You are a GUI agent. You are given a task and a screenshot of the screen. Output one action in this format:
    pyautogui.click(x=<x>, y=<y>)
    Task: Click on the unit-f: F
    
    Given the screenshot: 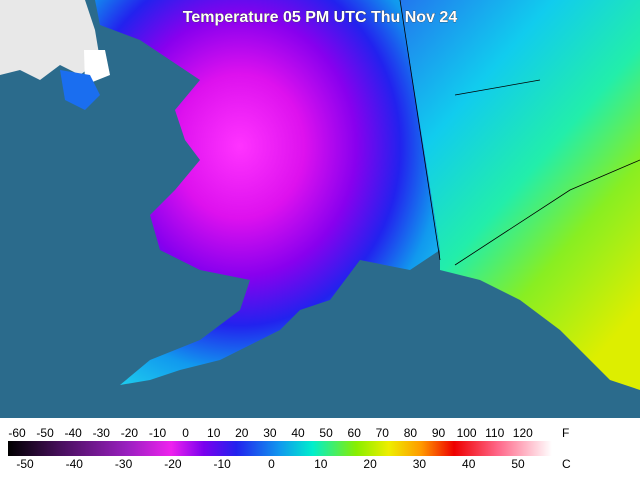 What is the action you would take?
    pyautogui.click(x=565, y=433)
    